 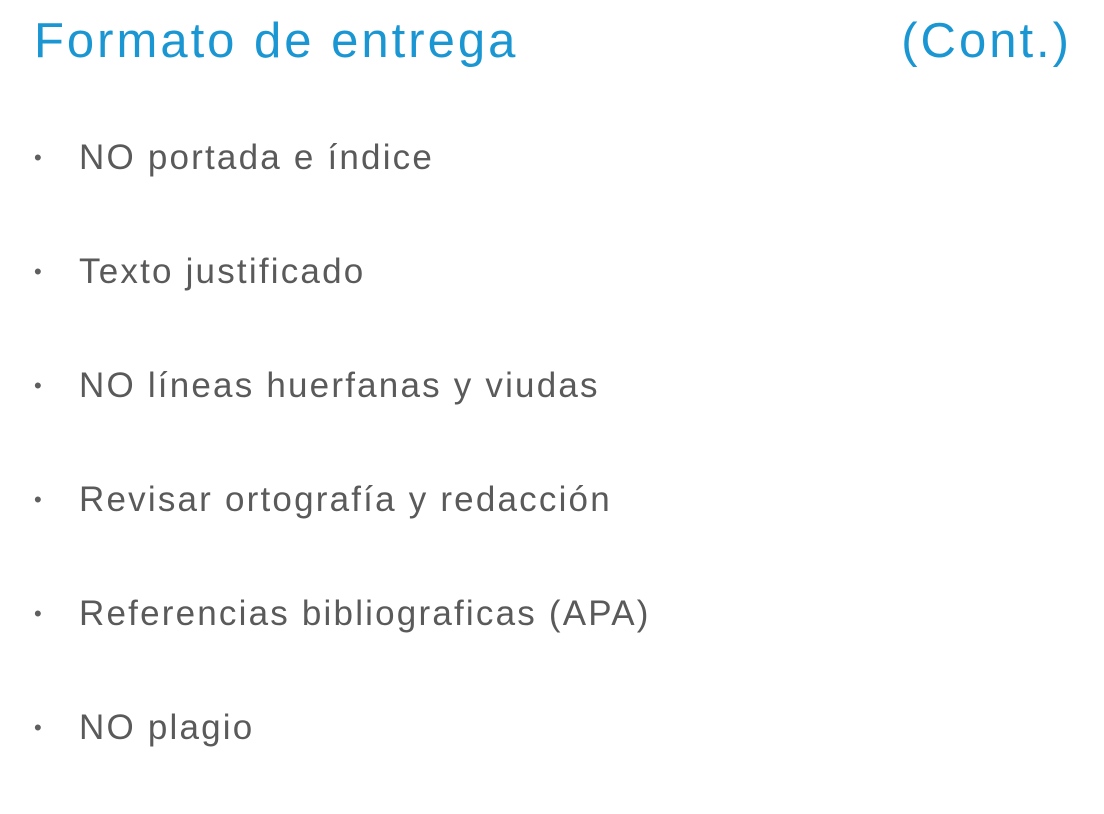 I want to click on bullet-text: Texto justificado, so click(x=222, y=271).